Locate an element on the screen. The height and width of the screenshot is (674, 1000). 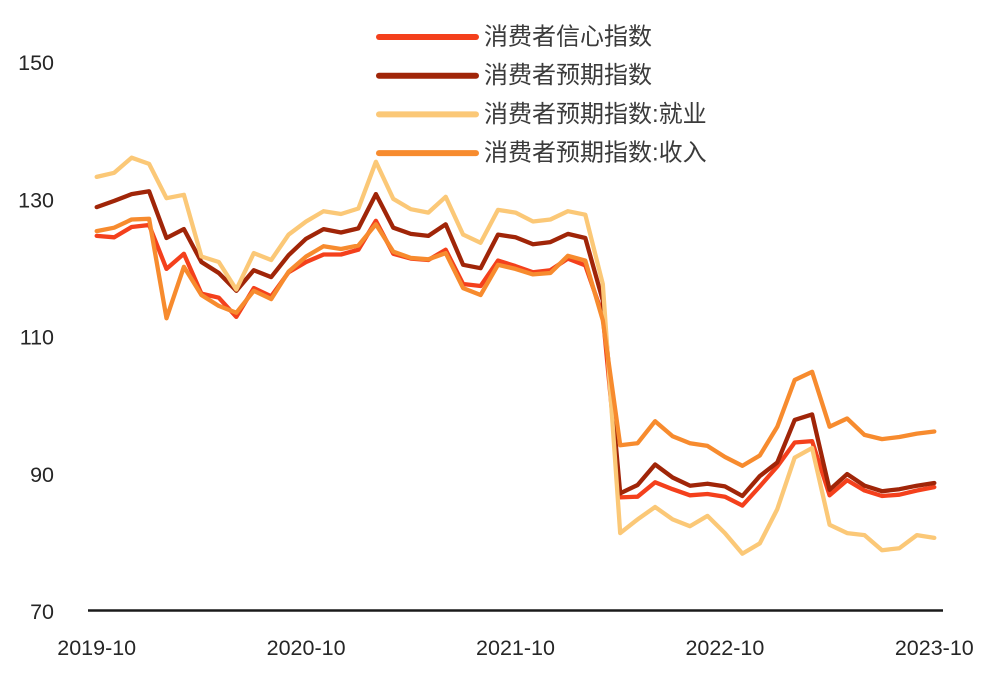
y-axis-tick-label: 90 is located at coordinates (42, 475).